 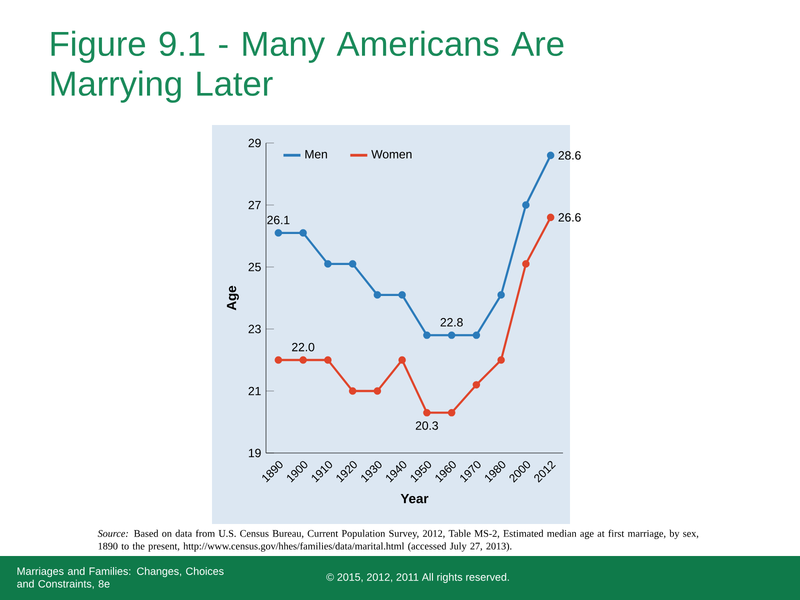 I want to click on data-label: 26.1, so click(x=278, y=220).